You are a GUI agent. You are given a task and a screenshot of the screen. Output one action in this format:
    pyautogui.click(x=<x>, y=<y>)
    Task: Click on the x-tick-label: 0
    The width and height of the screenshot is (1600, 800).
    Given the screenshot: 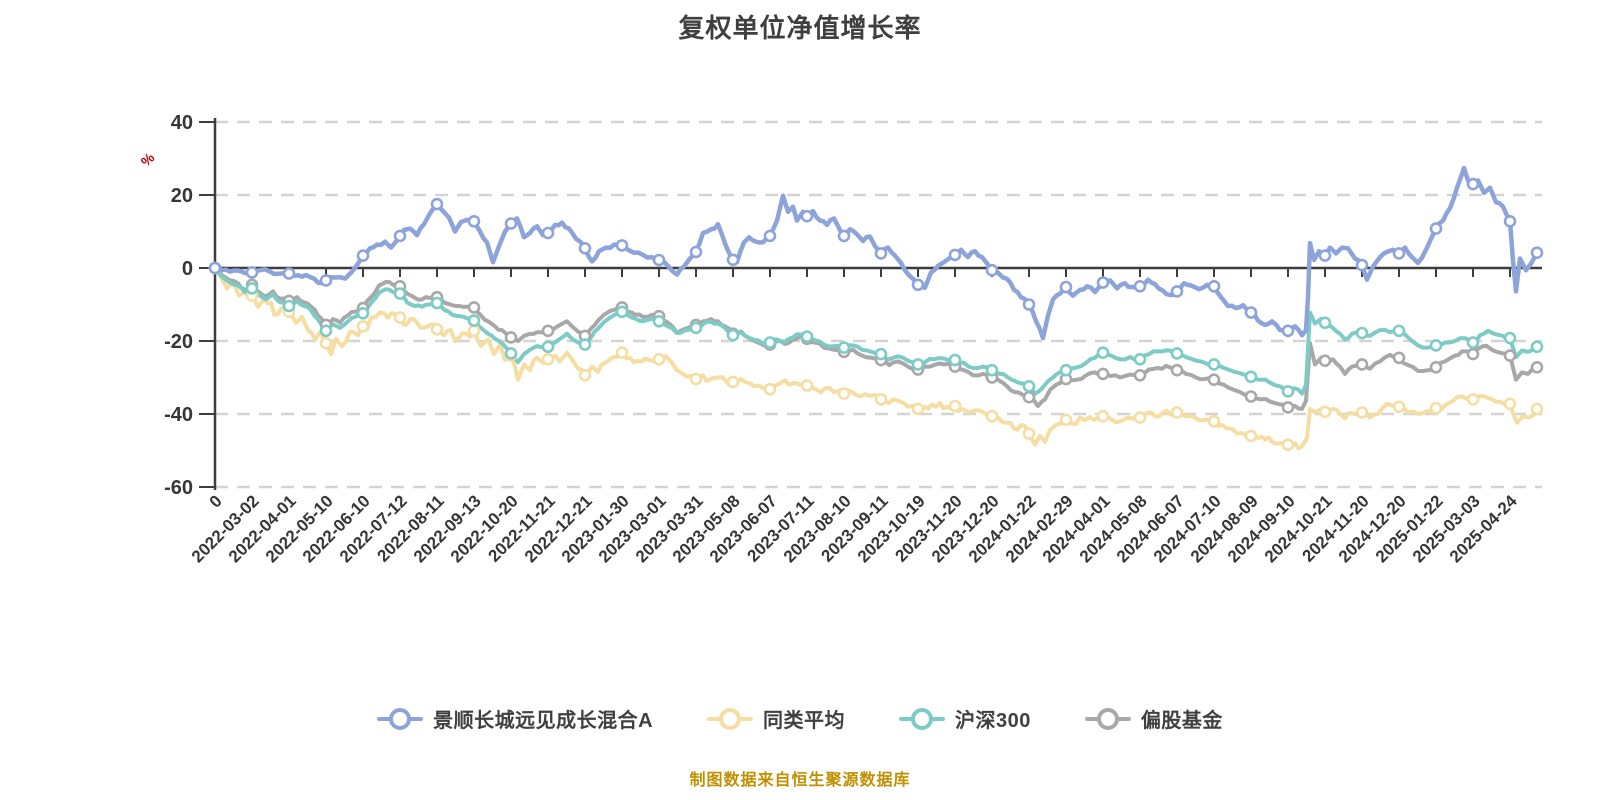 What is the action you would take?
    pyautogui.click(x=216, y=501)
    